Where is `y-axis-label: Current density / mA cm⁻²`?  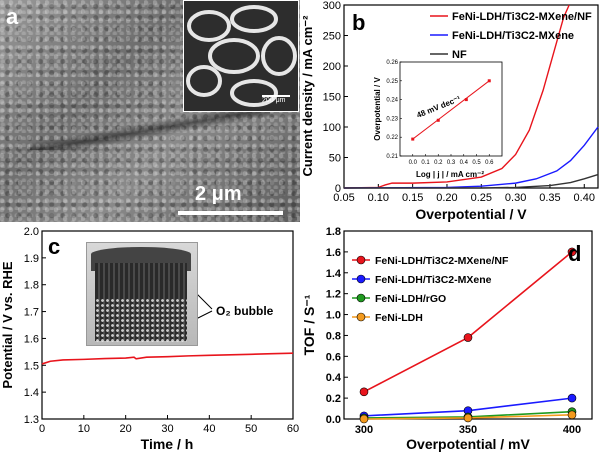 y-axis-label: Current density / mA cm⁻² is located at coordinates (307, 96).